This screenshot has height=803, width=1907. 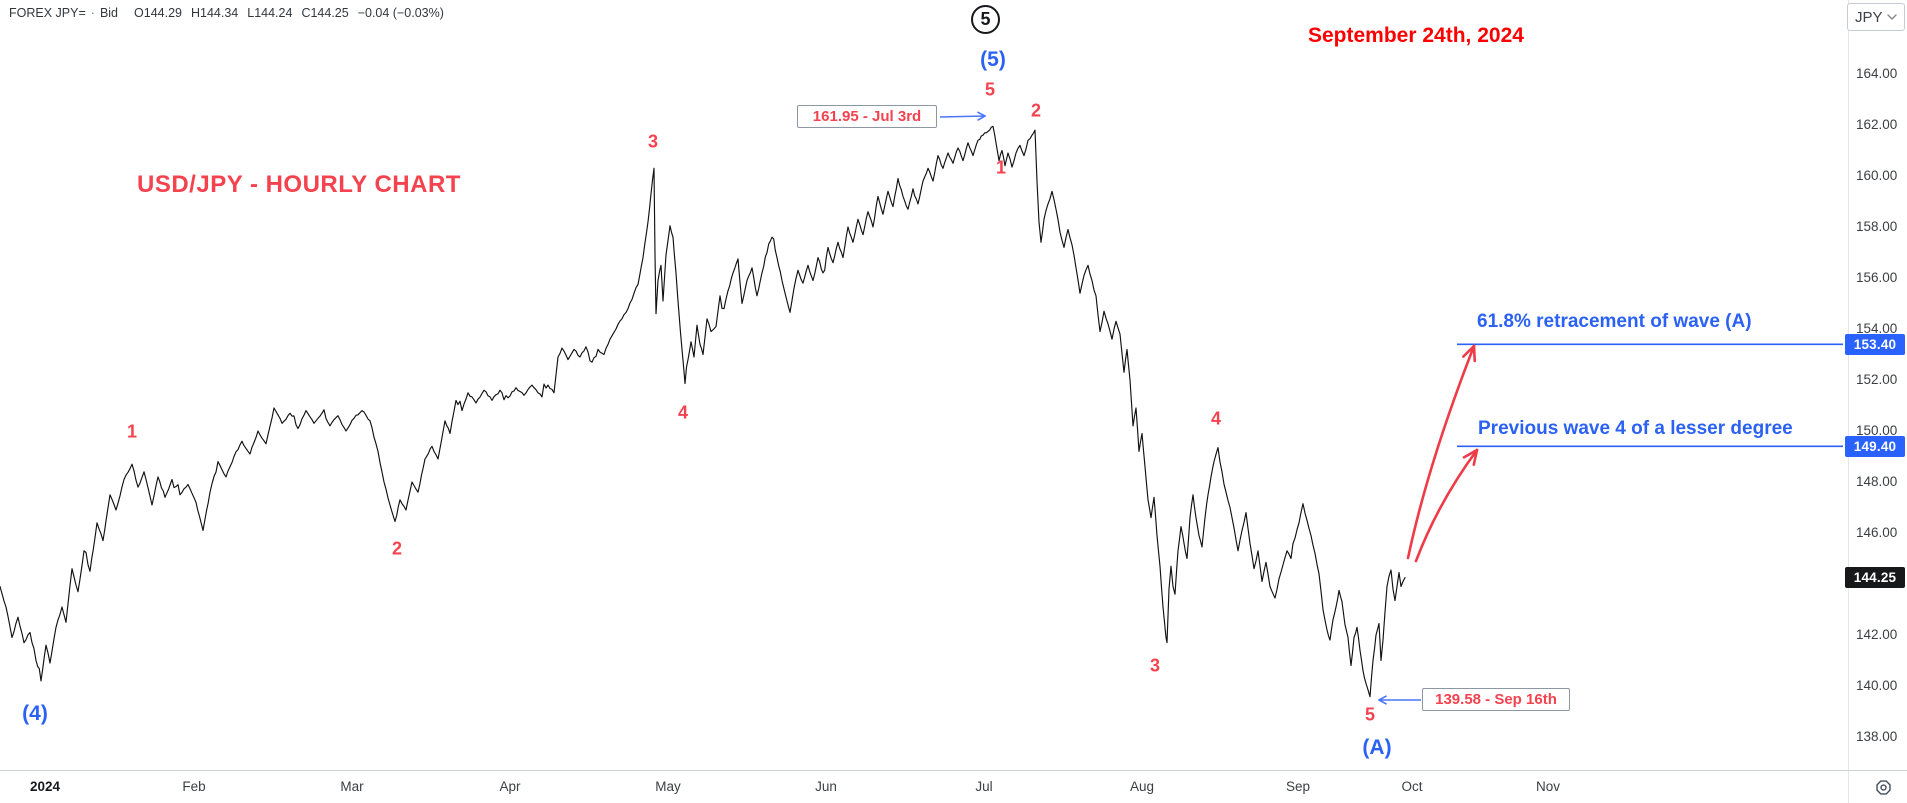 I want to click on chart-title: USD/JPY - HOURLY CHART, so click(x=299, y=184).